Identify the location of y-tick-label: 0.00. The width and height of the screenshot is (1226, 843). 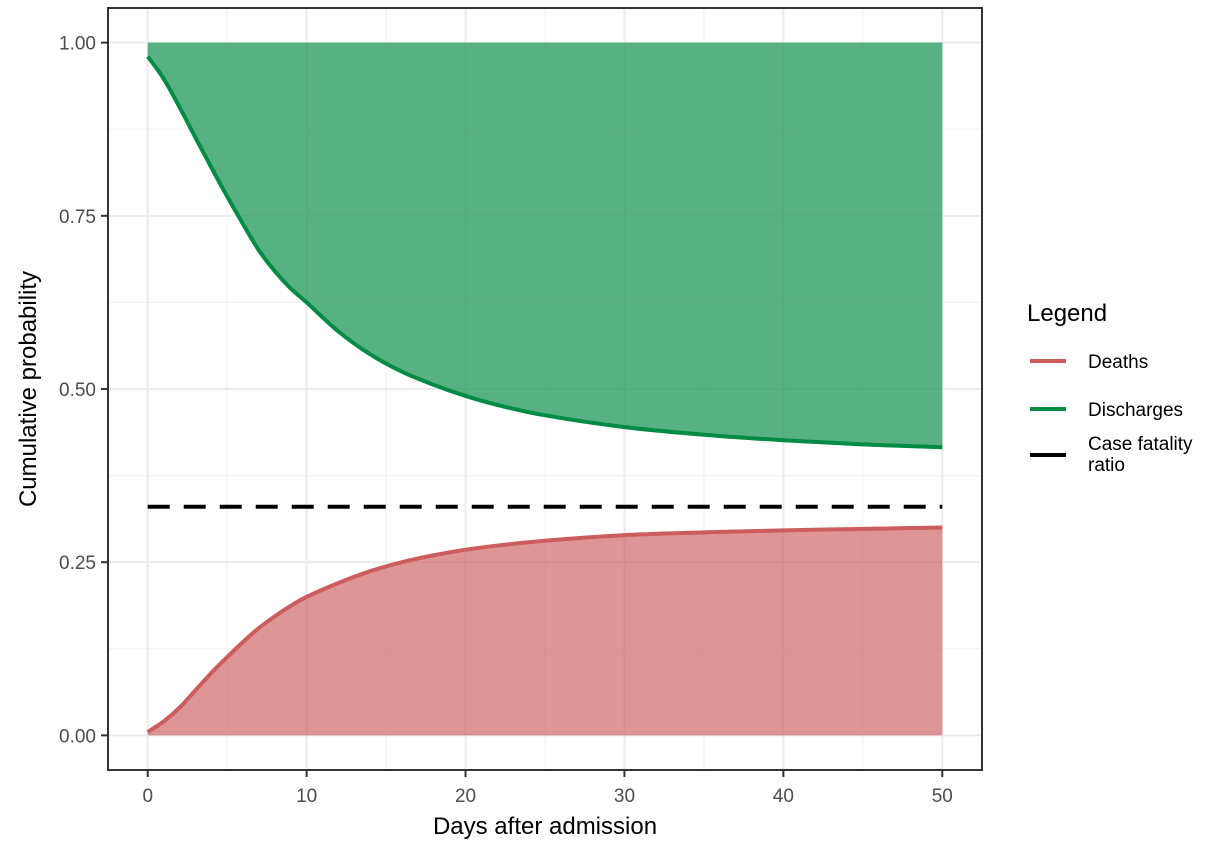
(77, 736).